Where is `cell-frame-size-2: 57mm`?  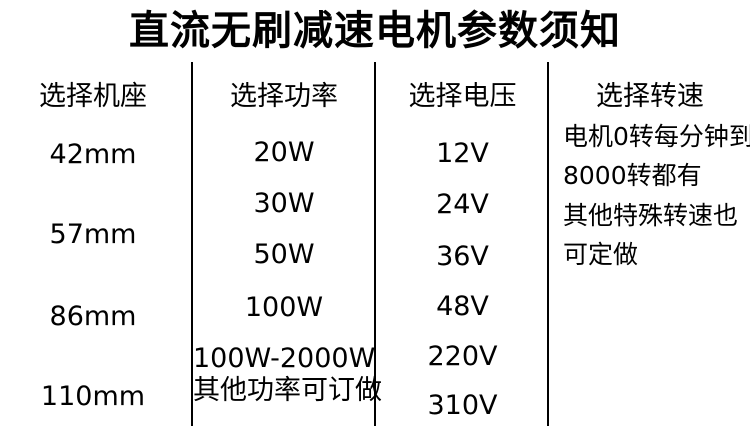 cell-frame-size-2: 57mm is located at coordinates (93, 234).